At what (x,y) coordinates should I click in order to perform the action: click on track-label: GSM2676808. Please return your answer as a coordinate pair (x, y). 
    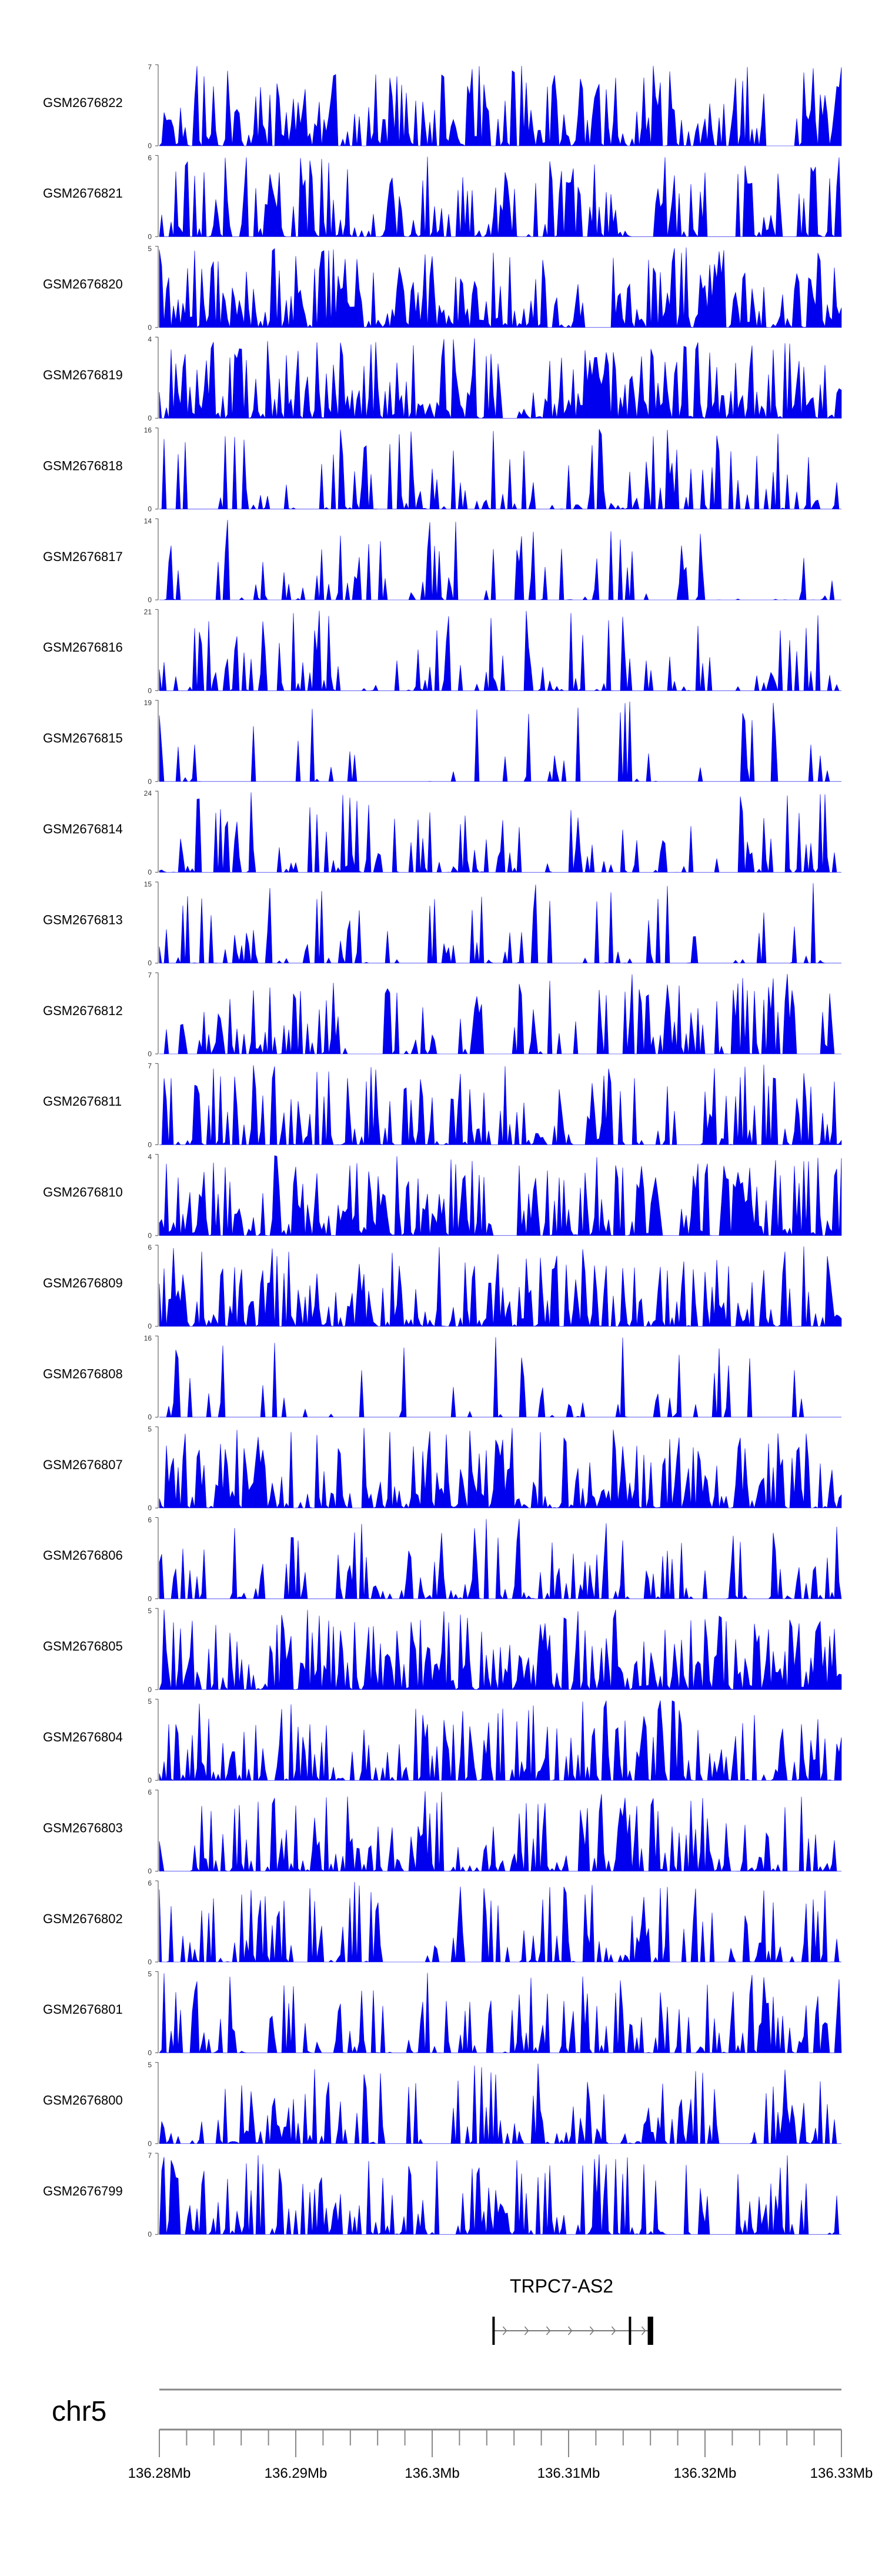
    Looking at the image, I should click on (83, 1373).